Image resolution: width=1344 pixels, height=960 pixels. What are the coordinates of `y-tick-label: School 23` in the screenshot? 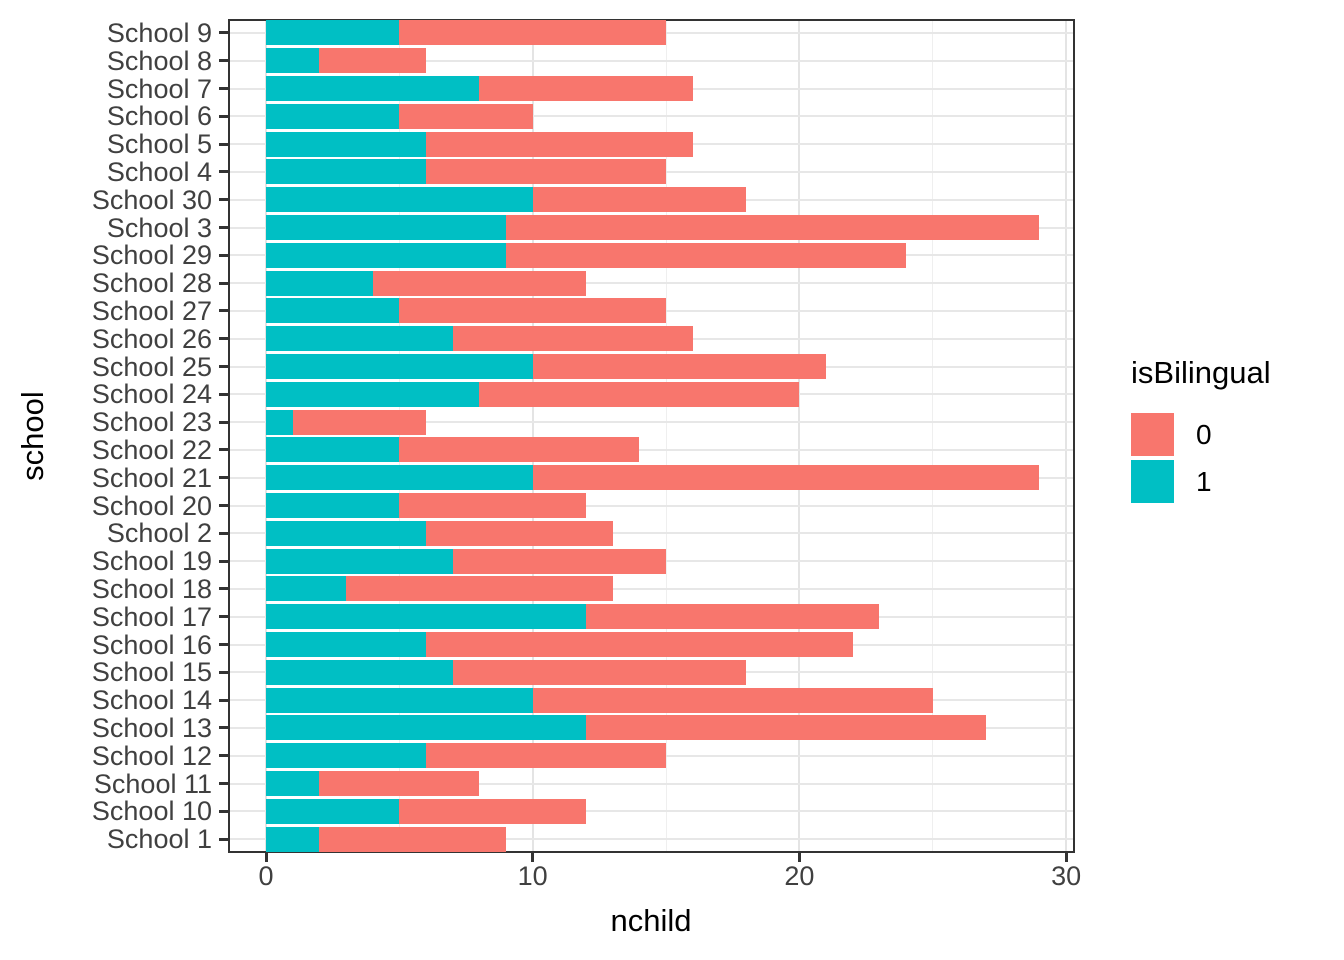 It's located at (151, 422).